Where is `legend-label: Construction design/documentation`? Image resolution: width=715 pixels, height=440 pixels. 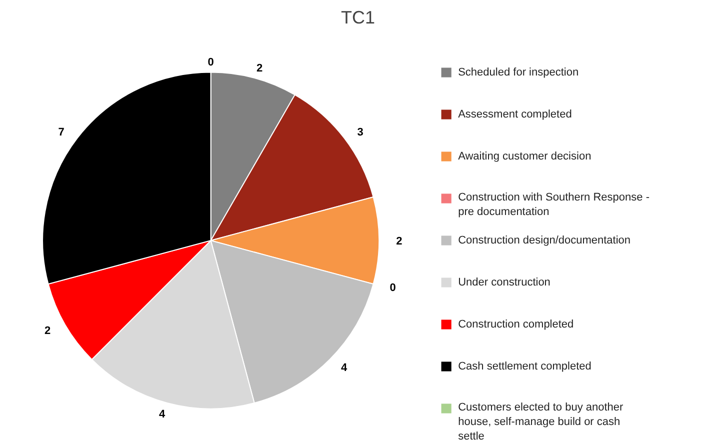 legend-label: Construction design/documentation is located at coordinates (544, 240).